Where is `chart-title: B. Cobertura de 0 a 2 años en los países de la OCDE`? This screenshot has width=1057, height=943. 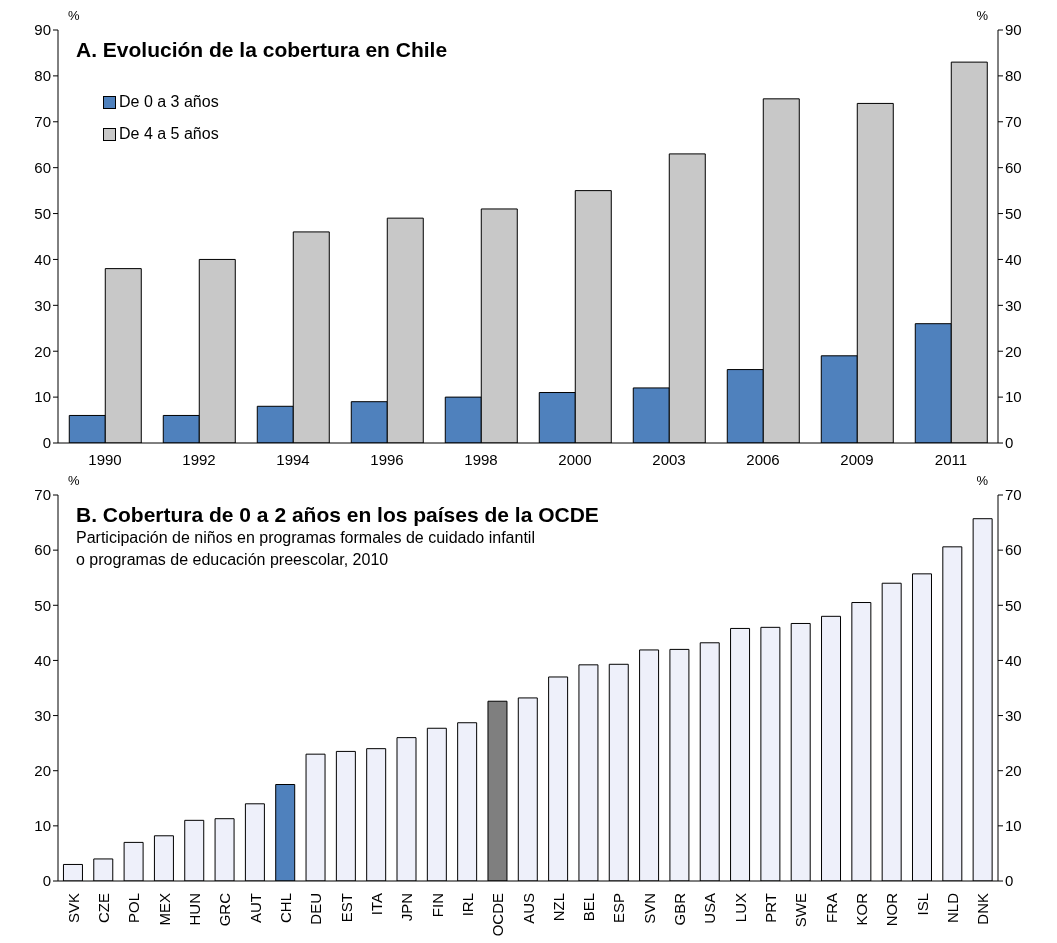 chart-title: B. Cobertura de 0 a 2 años en los países de la OCDE is located at coordinates (337, 515).